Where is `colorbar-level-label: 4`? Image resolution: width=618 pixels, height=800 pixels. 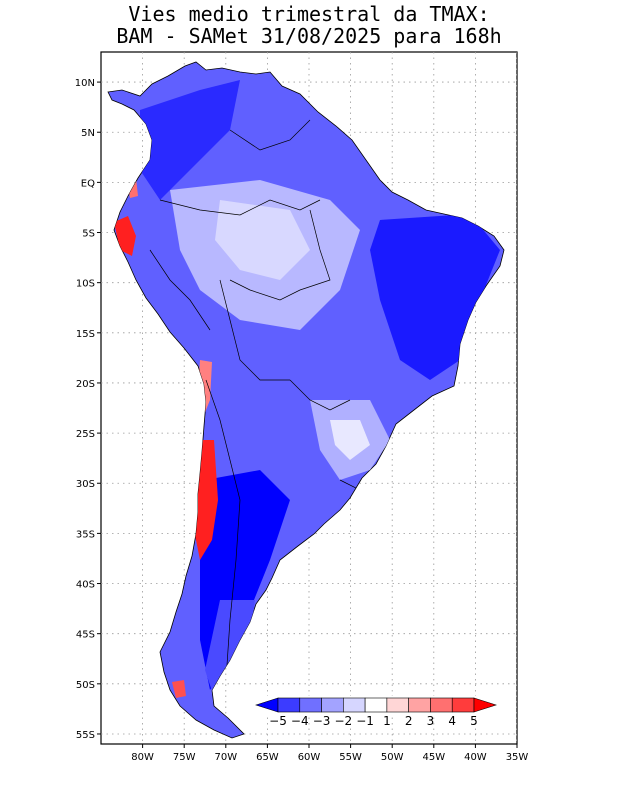 colorbar-level-label: 4 is located at coordinates (452, 721).